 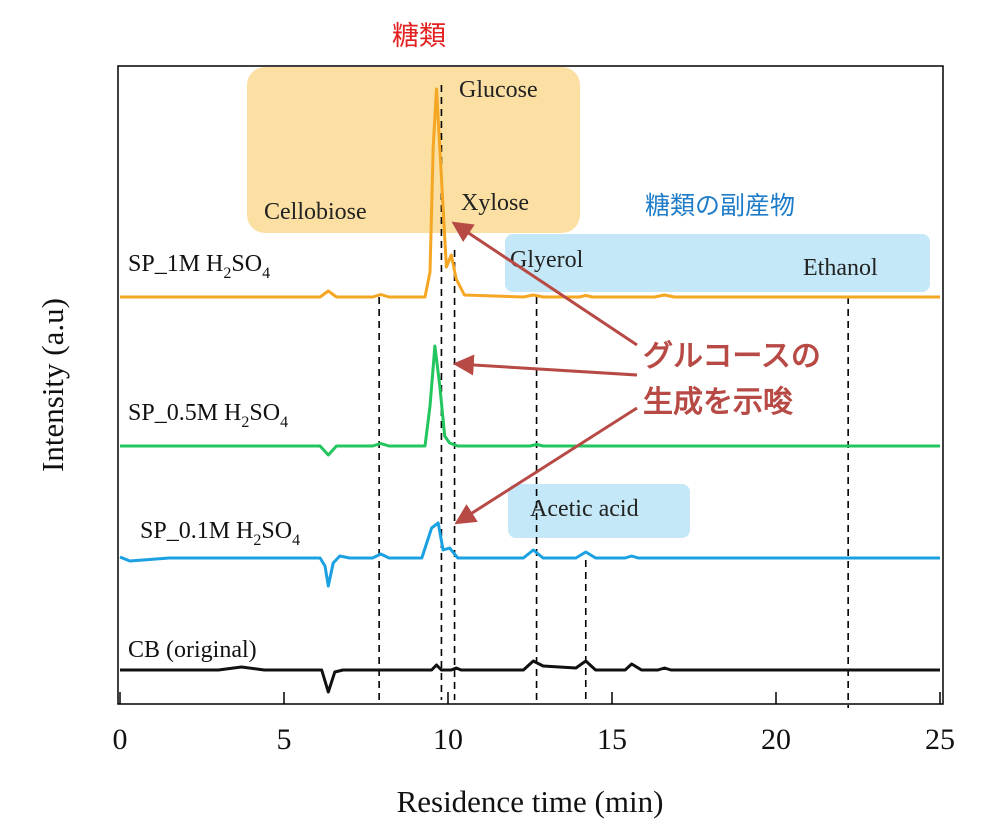 What do you see at coordinates (52, 385) in the screenshot?
I see `y-axis-title: Intensity (a.u)` at bounding box center [52, 385].